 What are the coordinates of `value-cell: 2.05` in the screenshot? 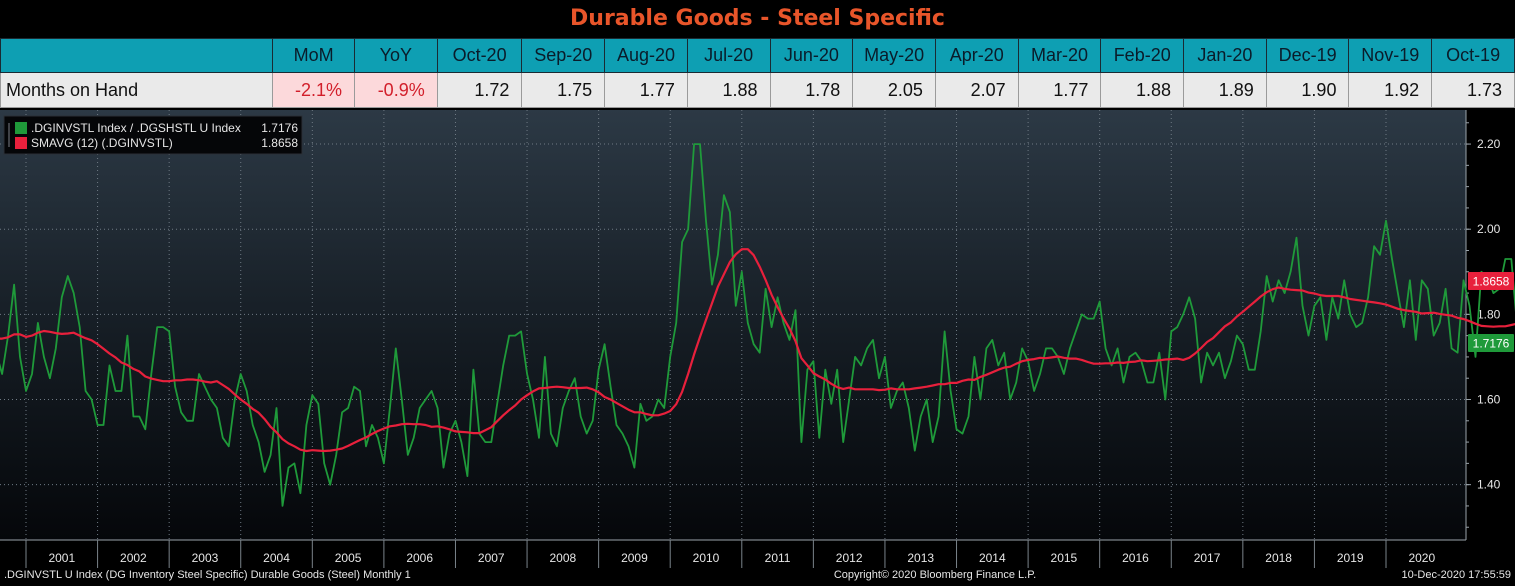 It's located at (894, 90).